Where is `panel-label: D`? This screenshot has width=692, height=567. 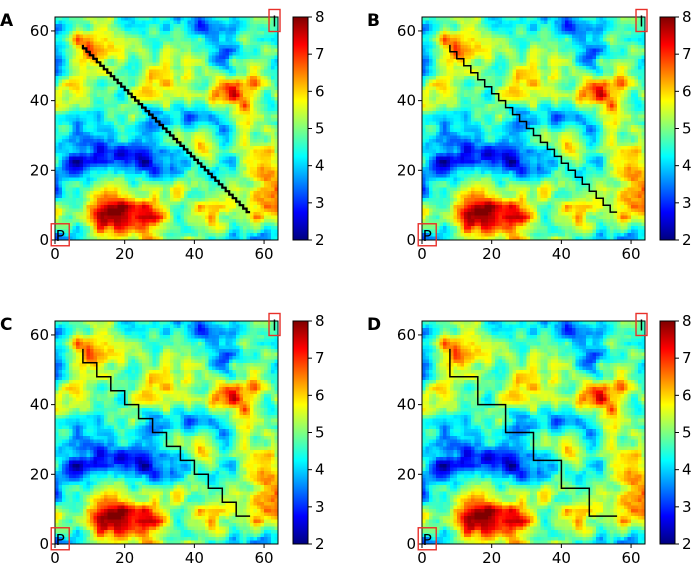 panel-label: D is located at coordinates (374, 325).